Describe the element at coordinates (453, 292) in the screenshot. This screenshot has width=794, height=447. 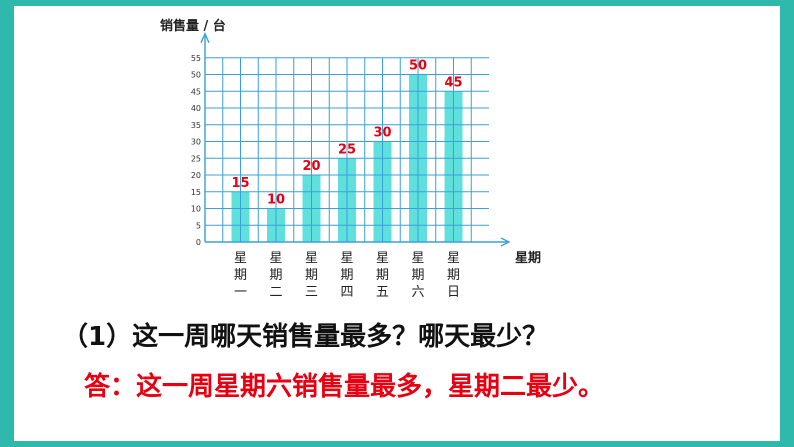
I see `category-label: 日` at that location.